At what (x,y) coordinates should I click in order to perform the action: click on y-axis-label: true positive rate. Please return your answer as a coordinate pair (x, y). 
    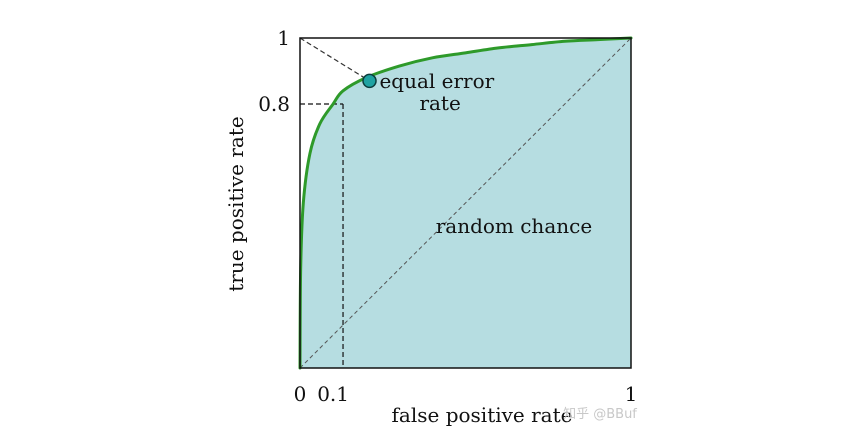
    Looking at the image, I should click on (236, 203).